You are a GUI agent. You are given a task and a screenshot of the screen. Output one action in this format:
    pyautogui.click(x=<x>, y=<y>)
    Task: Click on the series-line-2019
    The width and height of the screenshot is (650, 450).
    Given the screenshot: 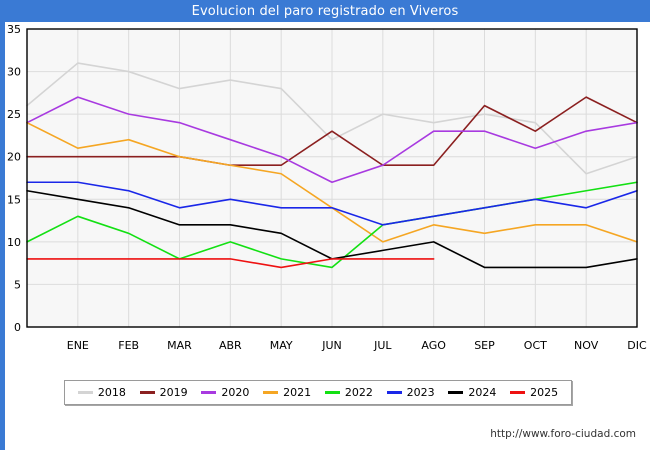 What is the action you would take?
    pyautogui.click(x=332, y=131)
    